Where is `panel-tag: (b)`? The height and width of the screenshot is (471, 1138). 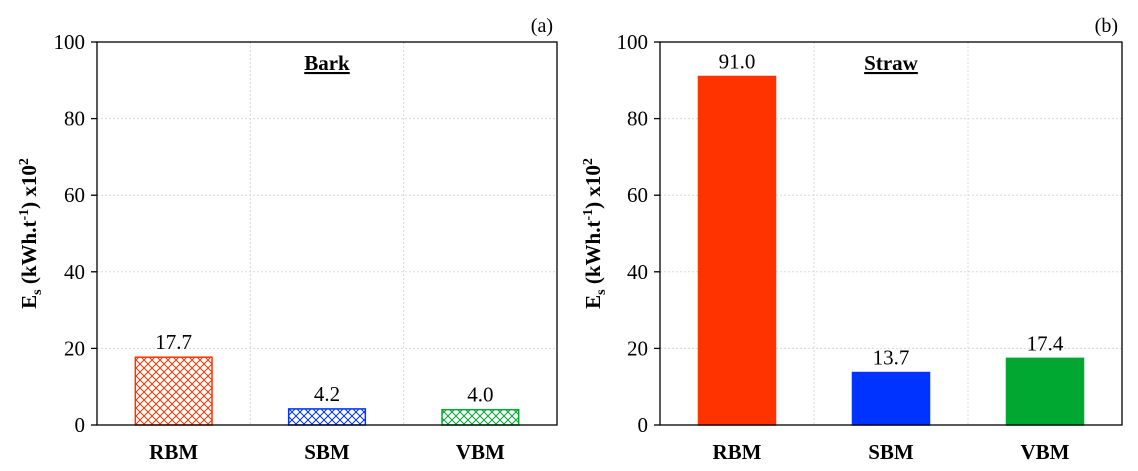 panel-tag: (b) is located at coordinates (1106, 26).